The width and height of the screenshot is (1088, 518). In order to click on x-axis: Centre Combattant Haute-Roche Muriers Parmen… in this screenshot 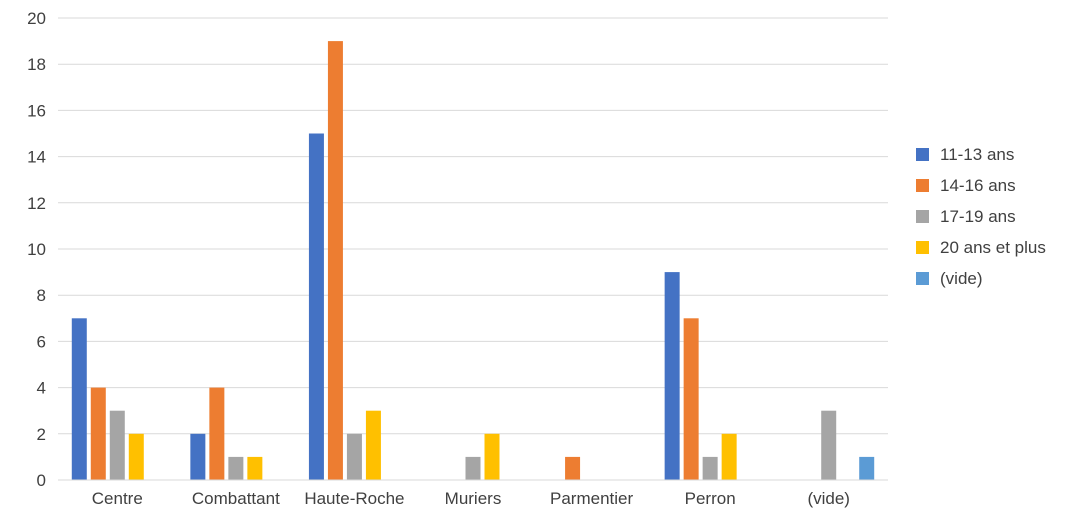, I will do `click(473, 493)`.